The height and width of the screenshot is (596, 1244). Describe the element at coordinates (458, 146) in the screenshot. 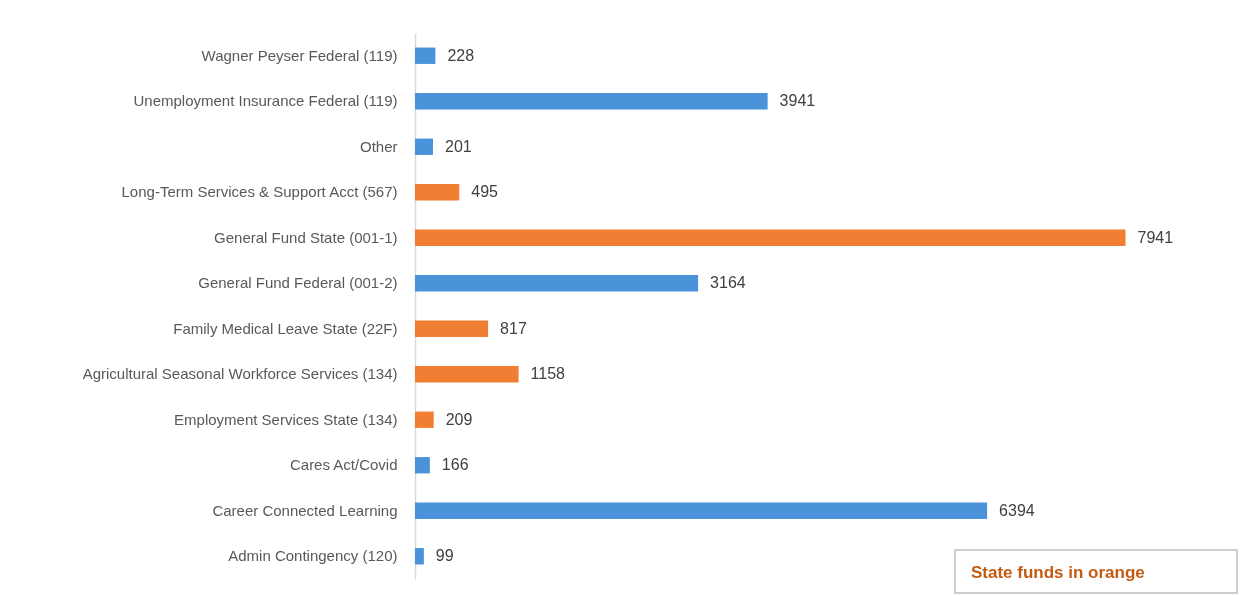

I see `data-label: 201` at that location.